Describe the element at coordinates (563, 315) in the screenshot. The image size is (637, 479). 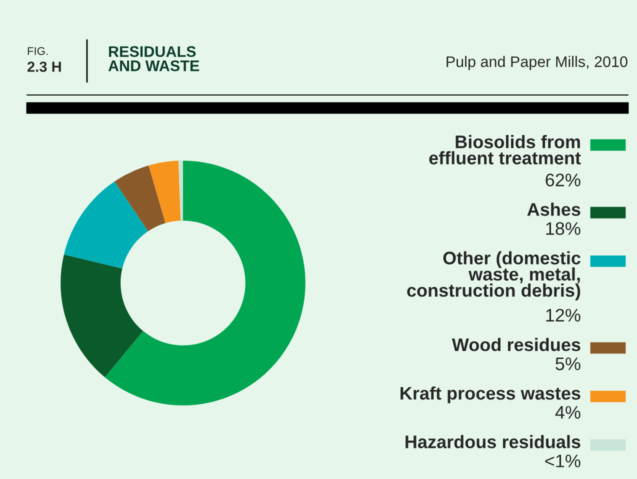
I see `data-label: 12%` at that location.